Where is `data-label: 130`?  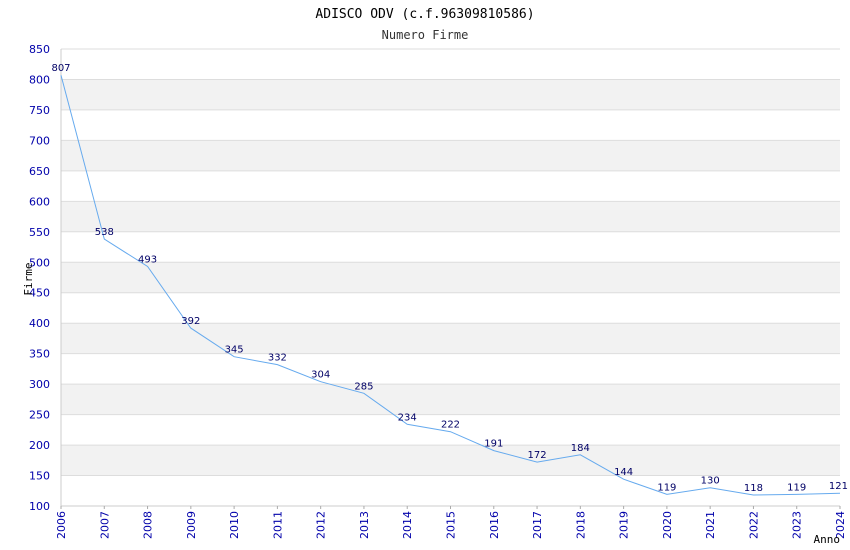
data-label: 130 is located at coordinates (710, 481).